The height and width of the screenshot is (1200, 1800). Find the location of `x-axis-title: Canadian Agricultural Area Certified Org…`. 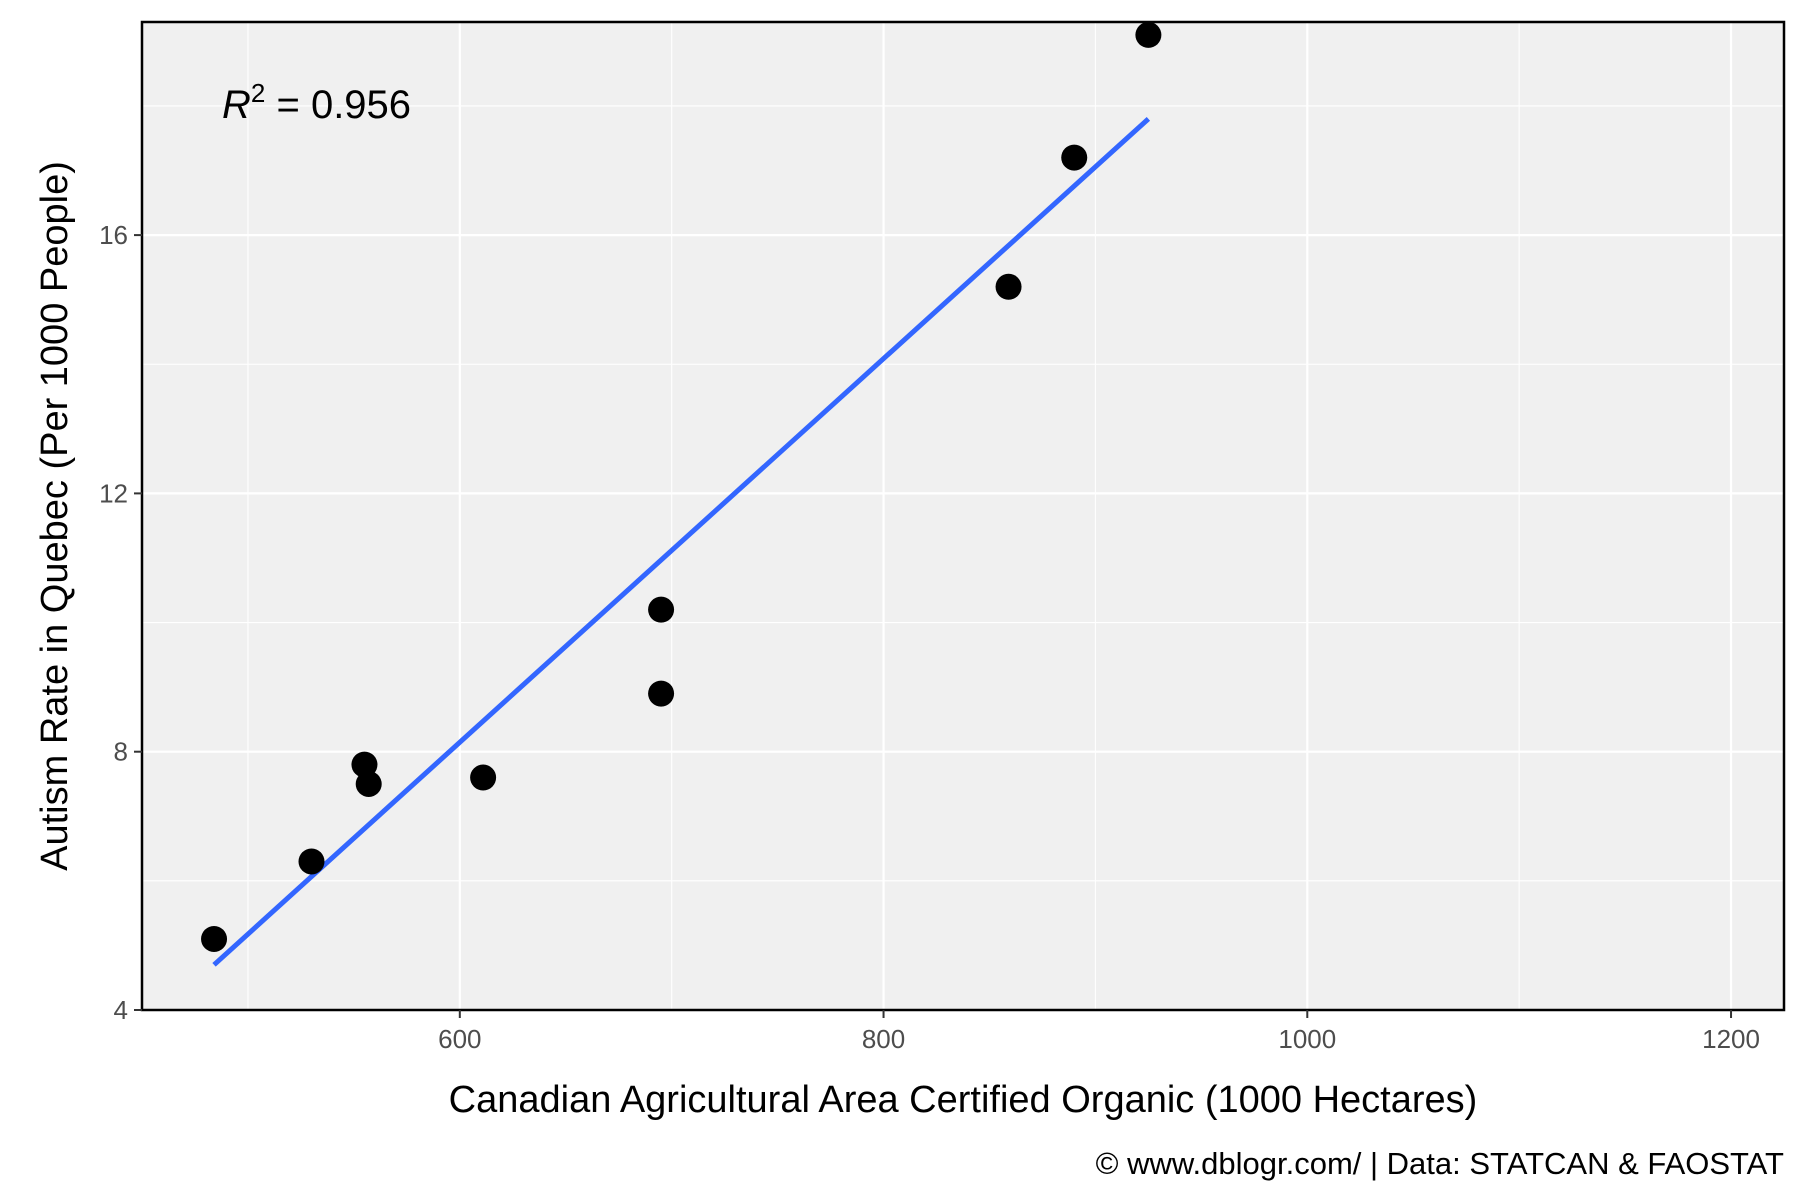

x-axis-title: Canadian Agricultural Area Certified Org… is located at coordinates (963, 1100).